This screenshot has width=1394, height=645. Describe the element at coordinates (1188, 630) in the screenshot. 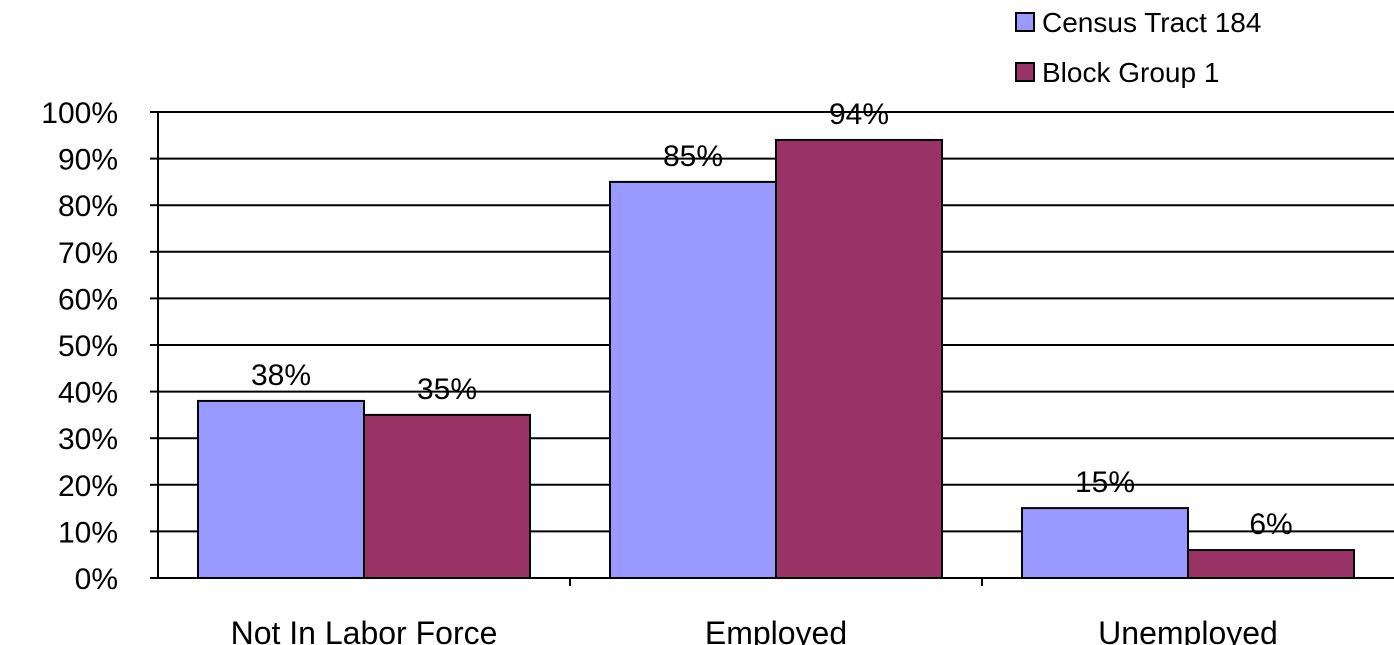

I see `category-label: Unemployed` at that location.